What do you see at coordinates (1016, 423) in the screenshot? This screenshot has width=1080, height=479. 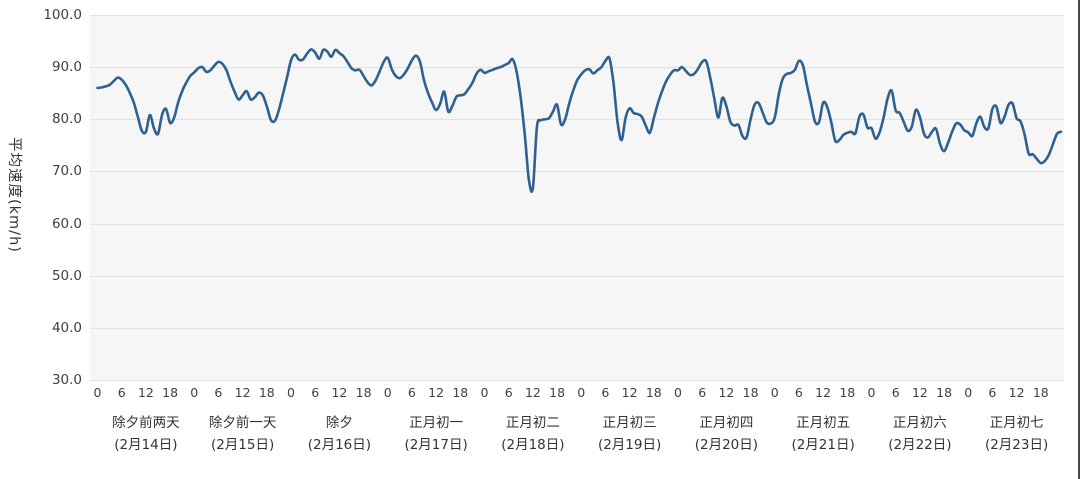 I see `day-name-label: 正月初七` at bounding box center [1016, 423].